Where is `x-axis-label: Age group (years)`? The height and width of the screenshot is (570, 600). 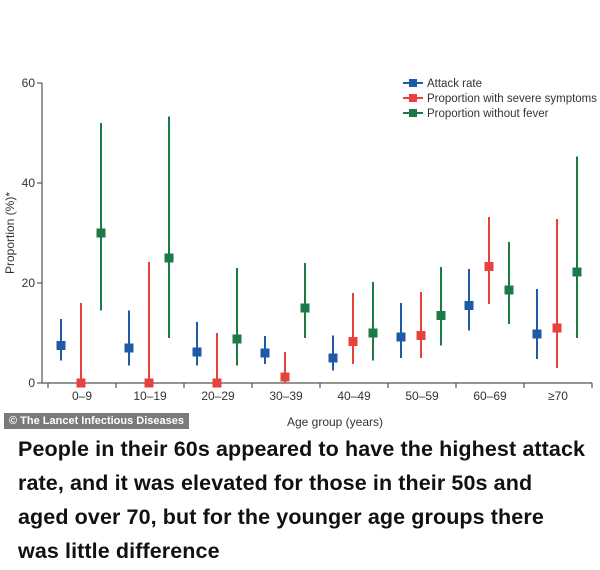
x-axis-label: Age group (years) is located at coordinates (335, 422).